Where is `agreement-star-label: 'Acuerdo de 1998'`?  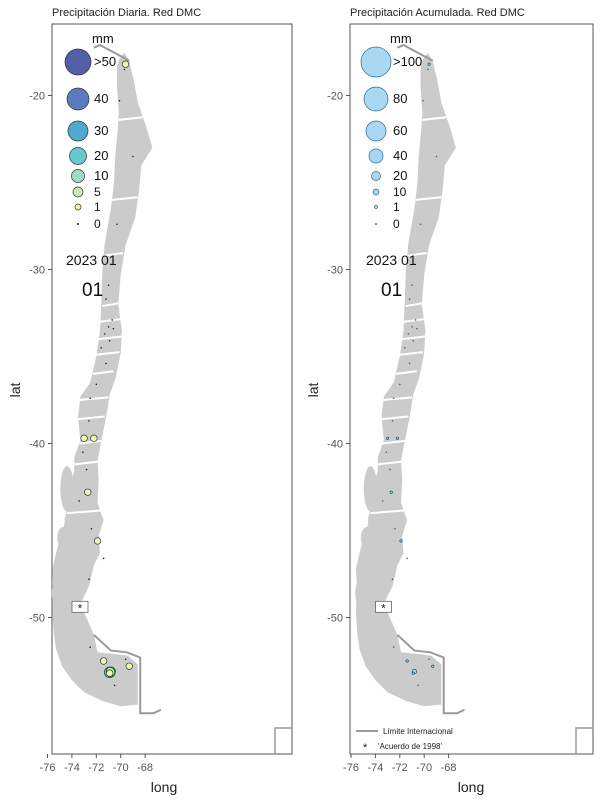 agreement-star-label: 'Acuerdo de 1998' is located at coordinates (410, 746).